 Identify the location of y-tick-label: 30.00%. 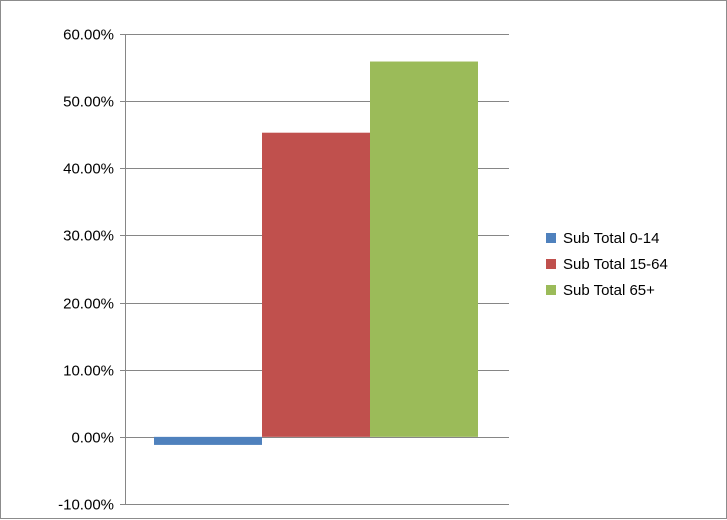
(88, 236).